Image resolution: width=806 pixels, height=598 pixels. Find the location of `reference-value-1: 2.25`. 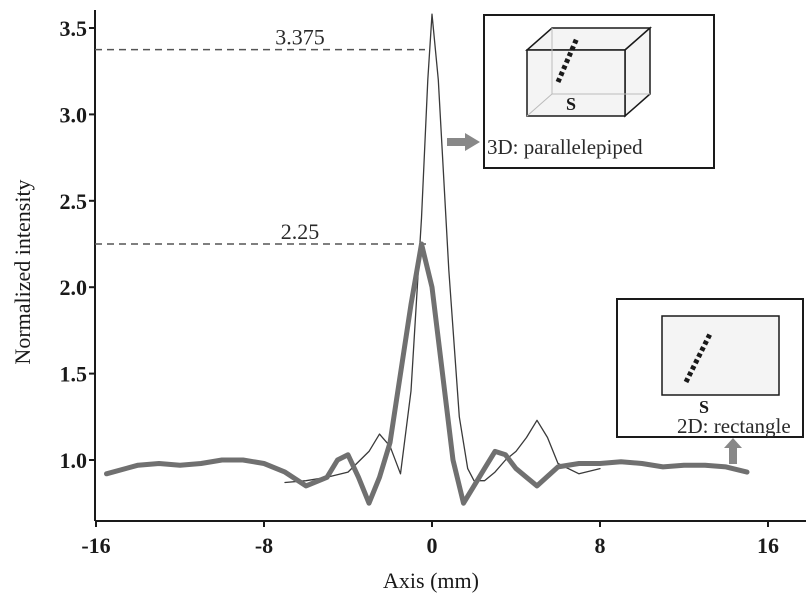

reference-value-1: 2.25 is located at coordinates (300, 231).